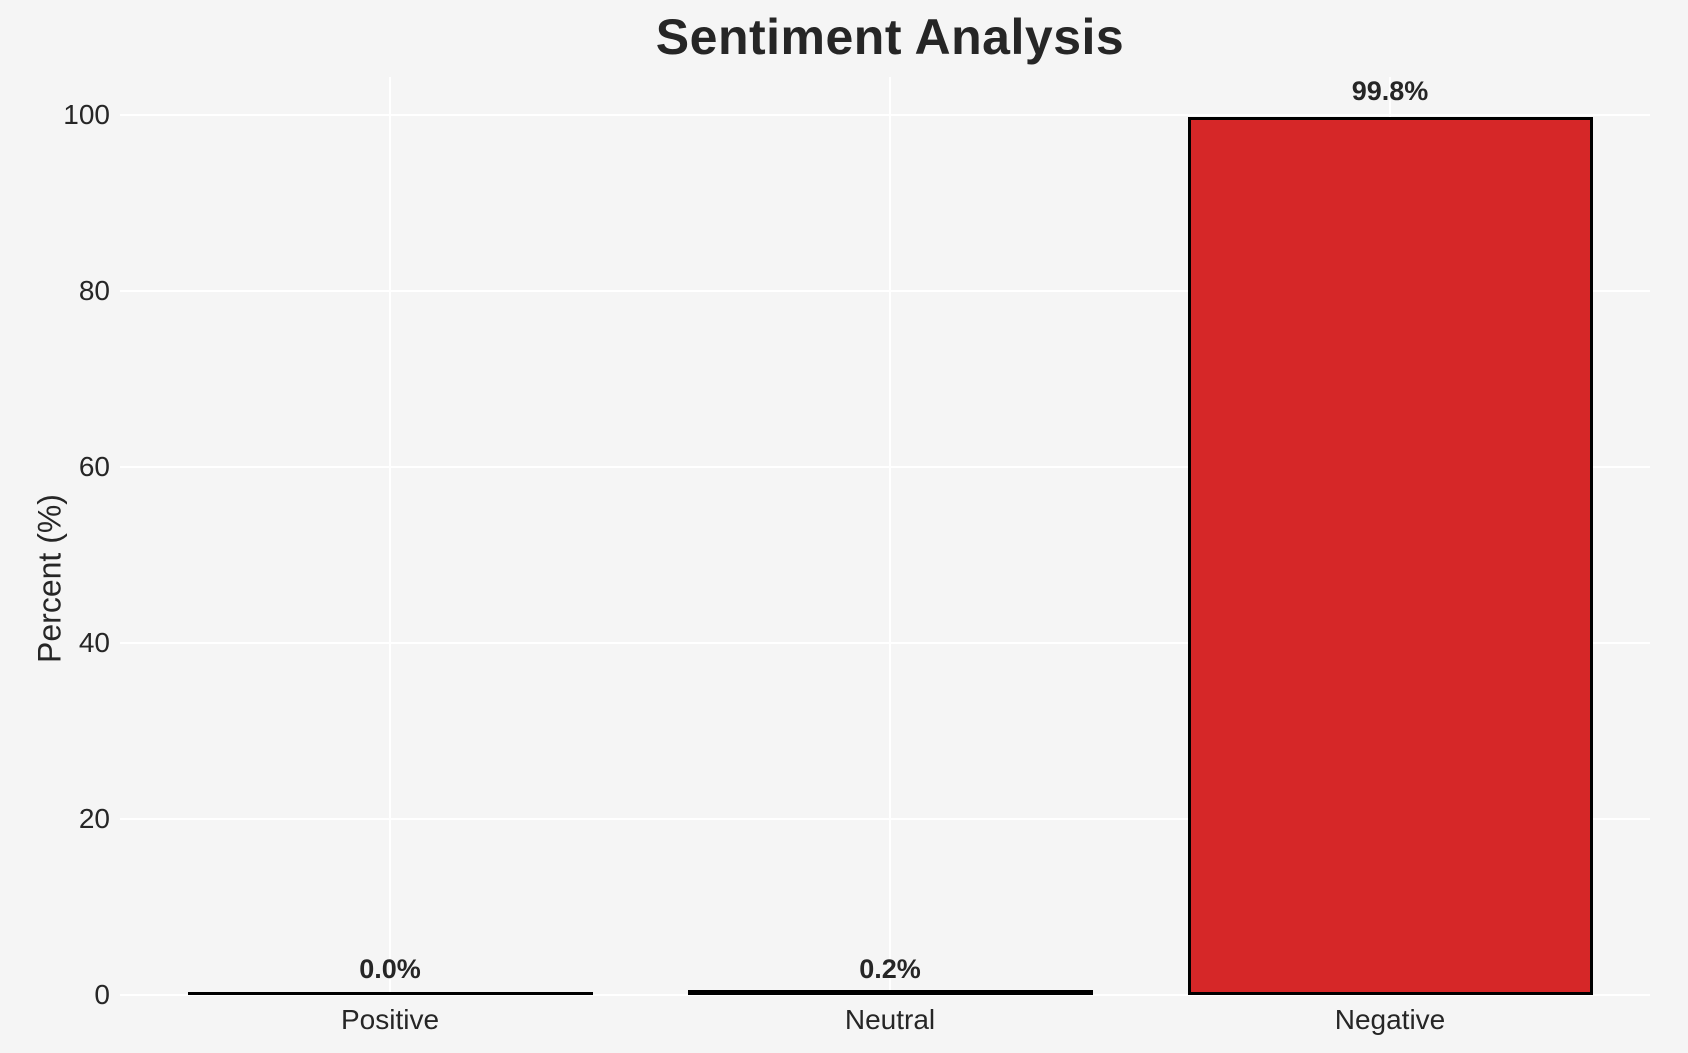 The image size is (1688, 1053). What do you see at coordinates (890, 37) in the screenshot?
I see `chart-title: Sentiment Analysis` at bounding box center [890, 37].